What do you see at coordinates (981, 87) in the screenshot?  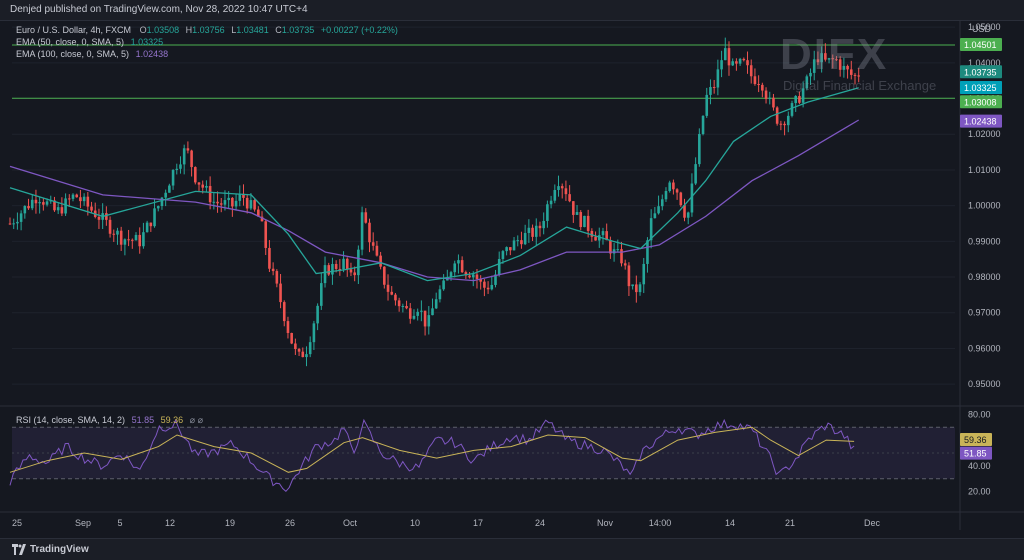 I see `price-label-3: 1.03325` at bounding box center [981, 87].